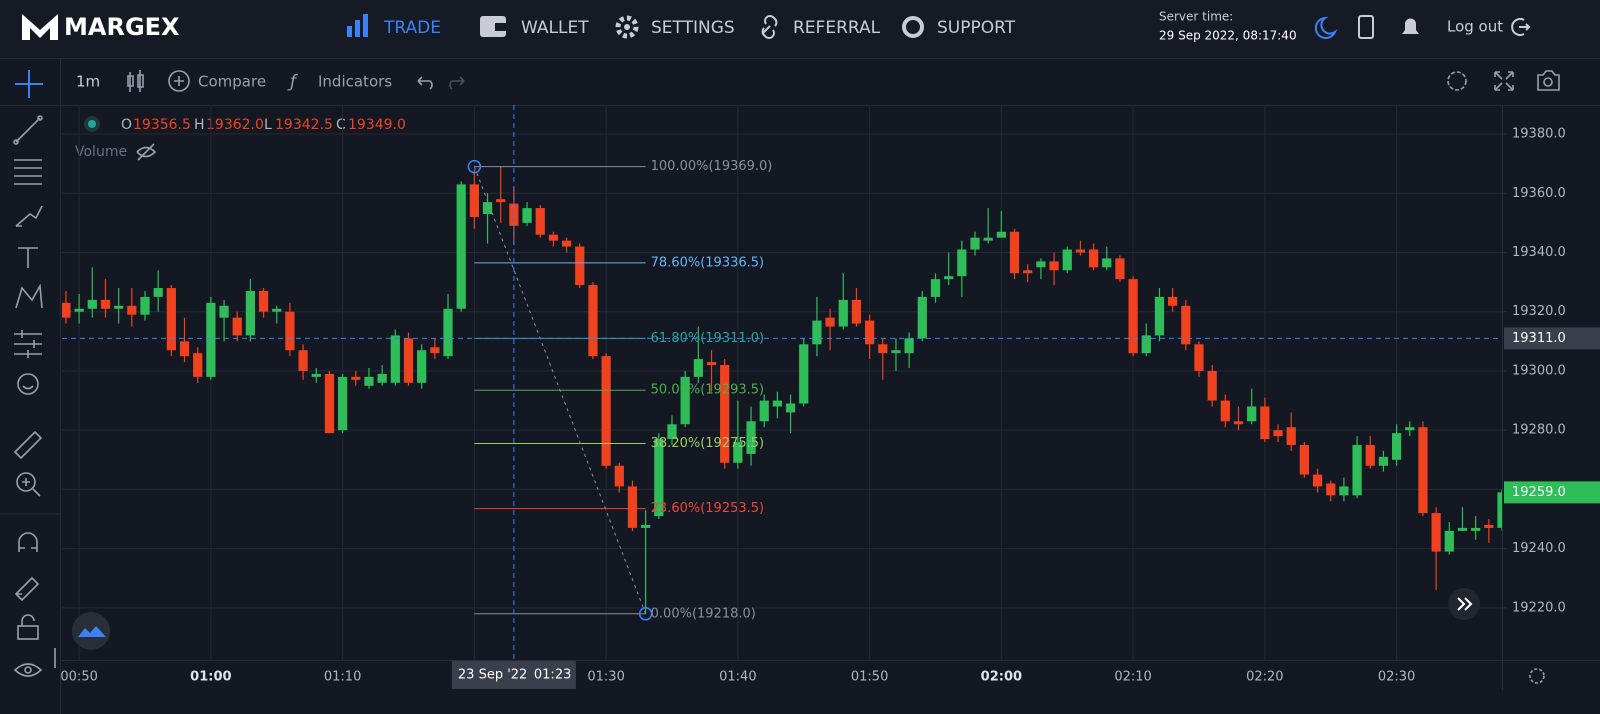 Image resolution: width=1600 pixels, height=714 pixels. I want to click on logout-icon, so click(1521, 27).